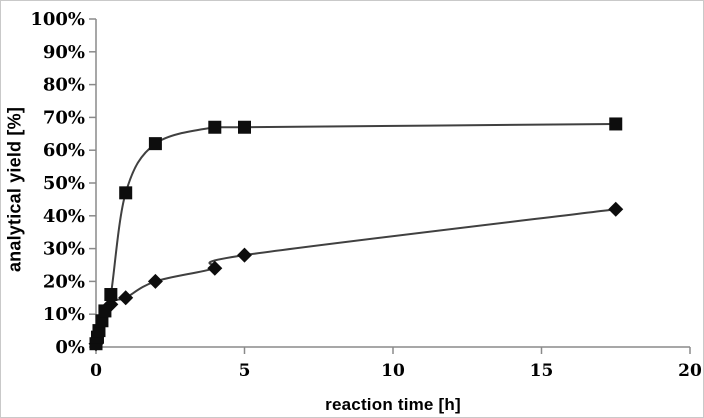  What do you see at coordinates (64, 183) in the screenshot?
I see `y-tick-label: 50%` at bounding box center [64, 183].